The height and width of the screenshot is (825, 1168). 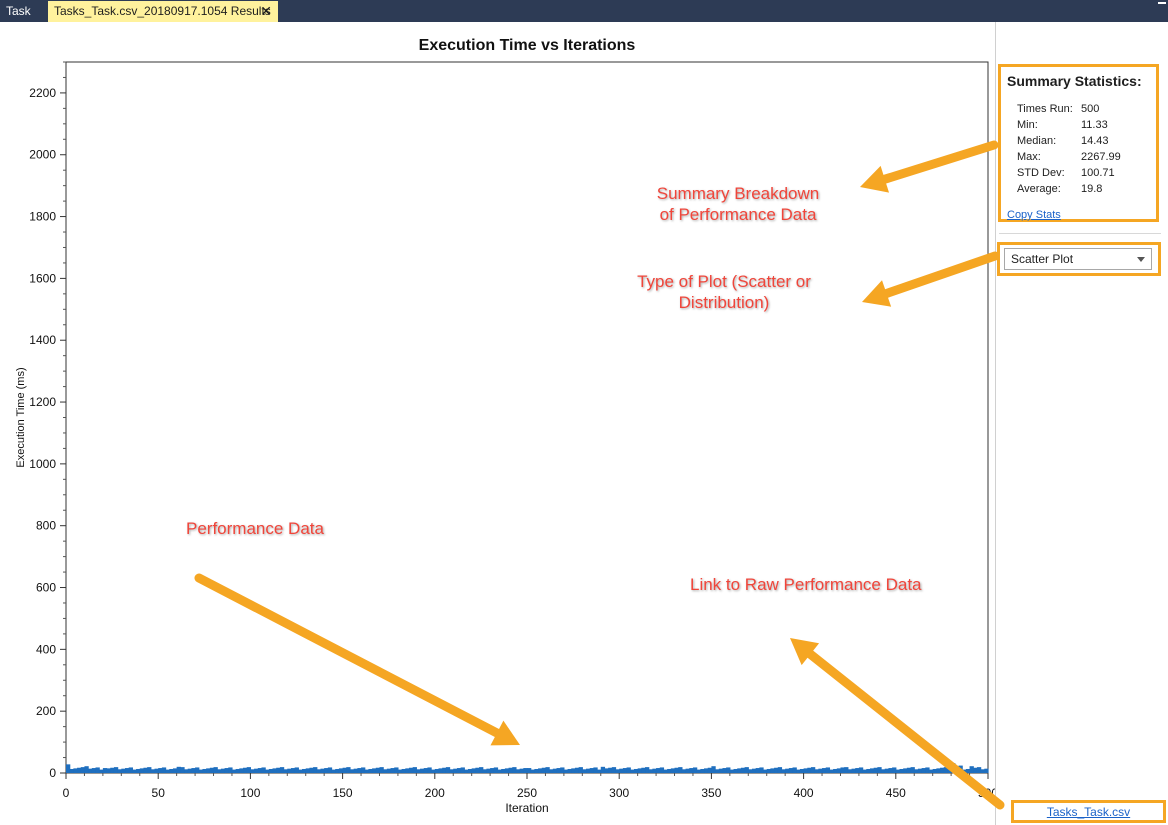 I want to click on stat-label: Average:, so click(x=1039, y=189).